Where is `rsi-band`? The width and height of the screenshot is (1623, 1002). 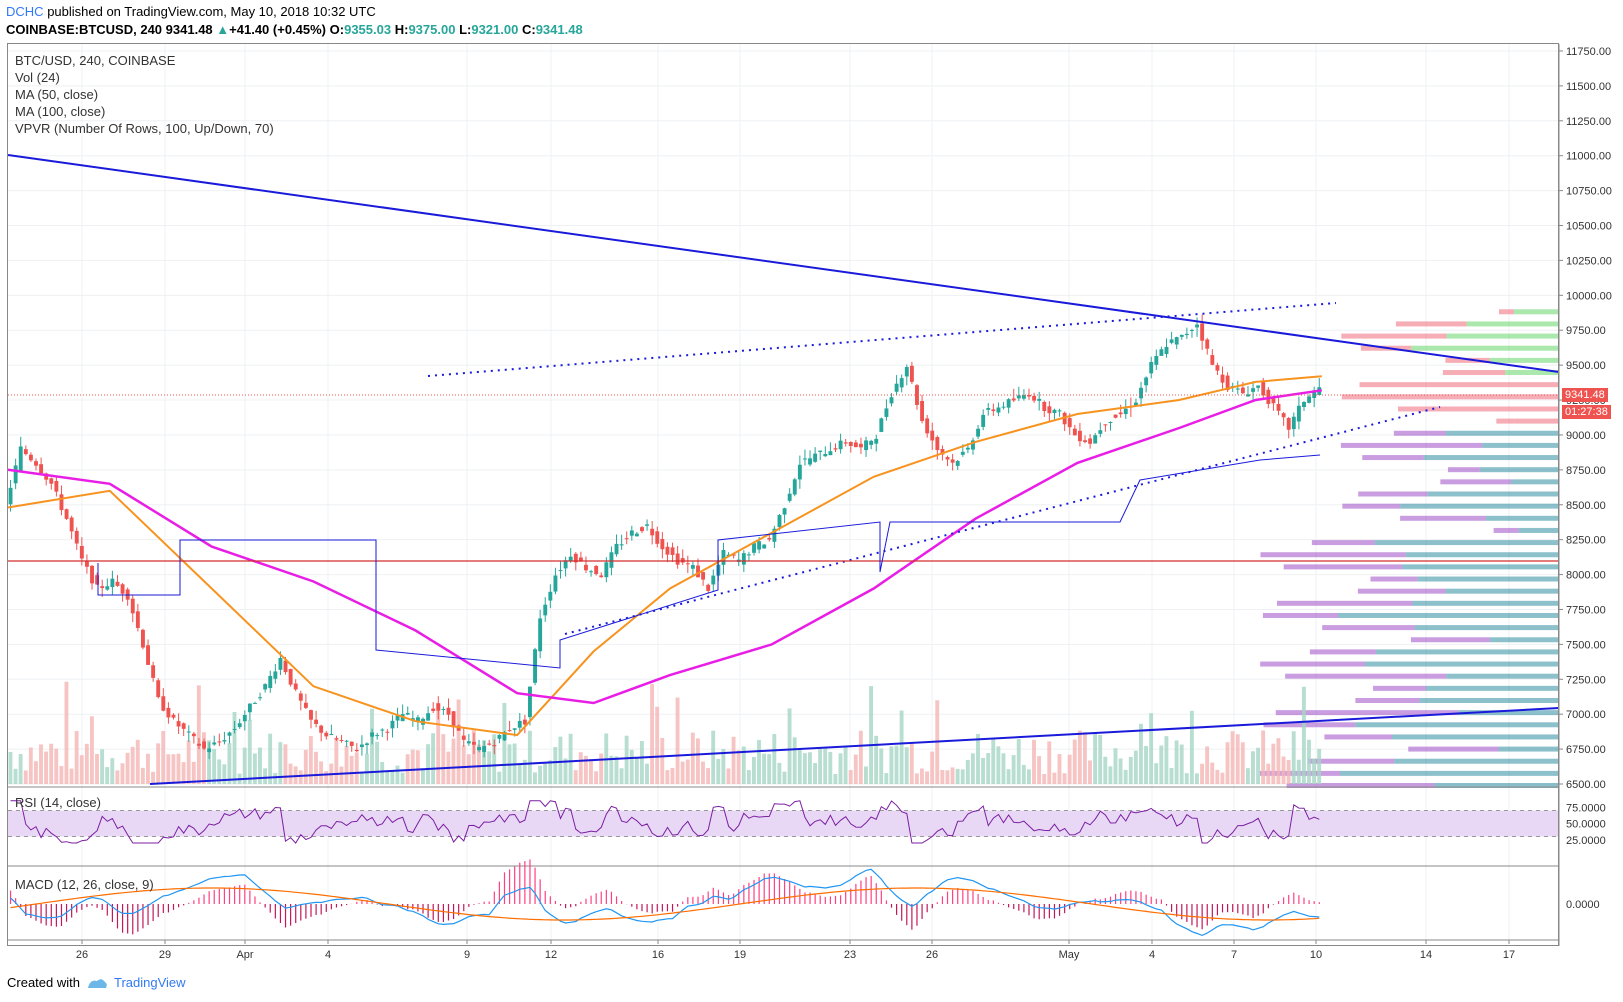
rsi-band is located at coordinates (783, 823).